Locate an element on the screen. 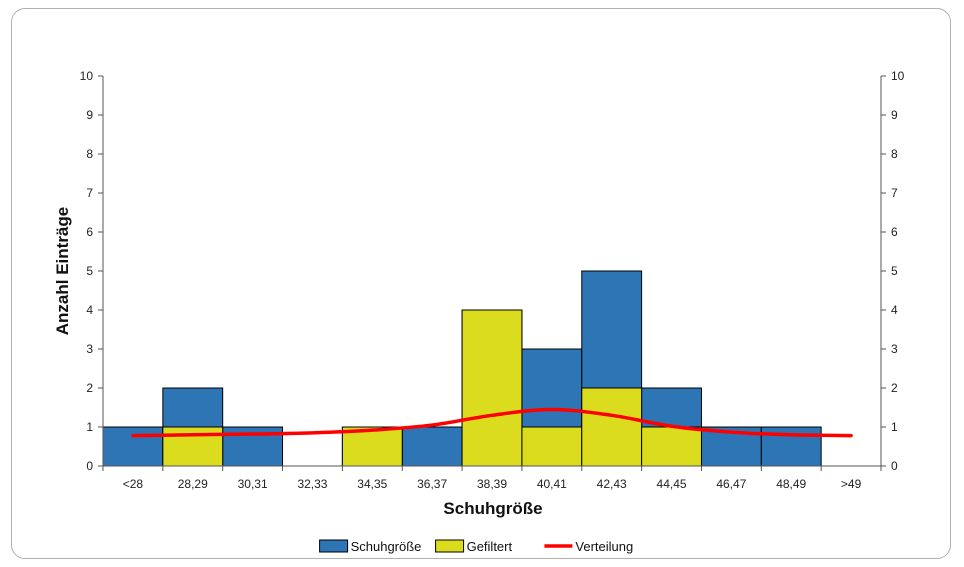  x-tick-label: <28 is located at coordinates (133, 484).